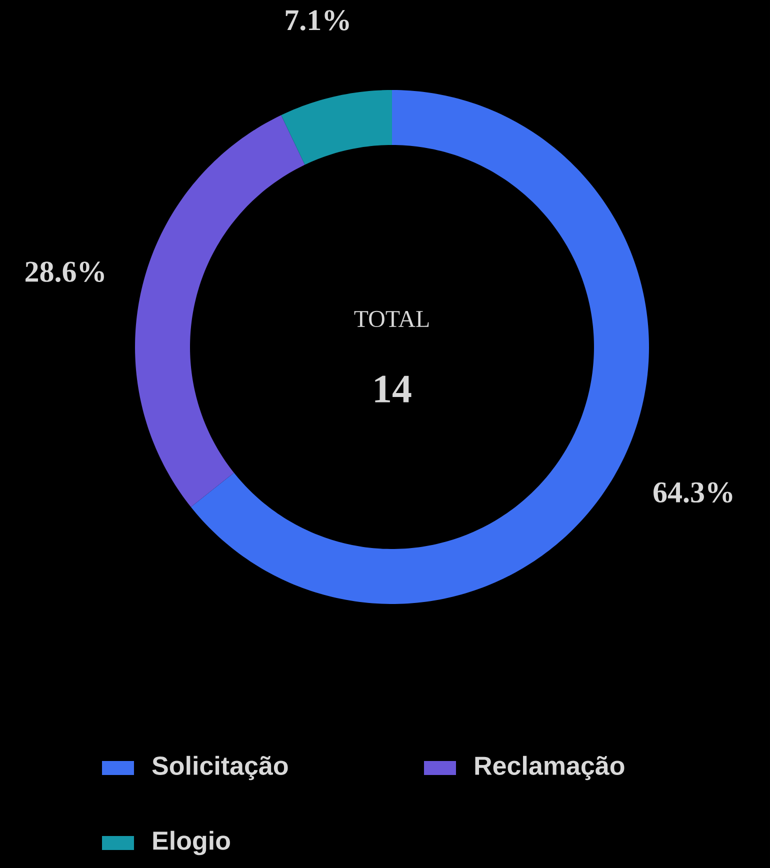 This screenshot has height=868, width=770. I want to click on legend-label: Reclamação, so click(549, 768).